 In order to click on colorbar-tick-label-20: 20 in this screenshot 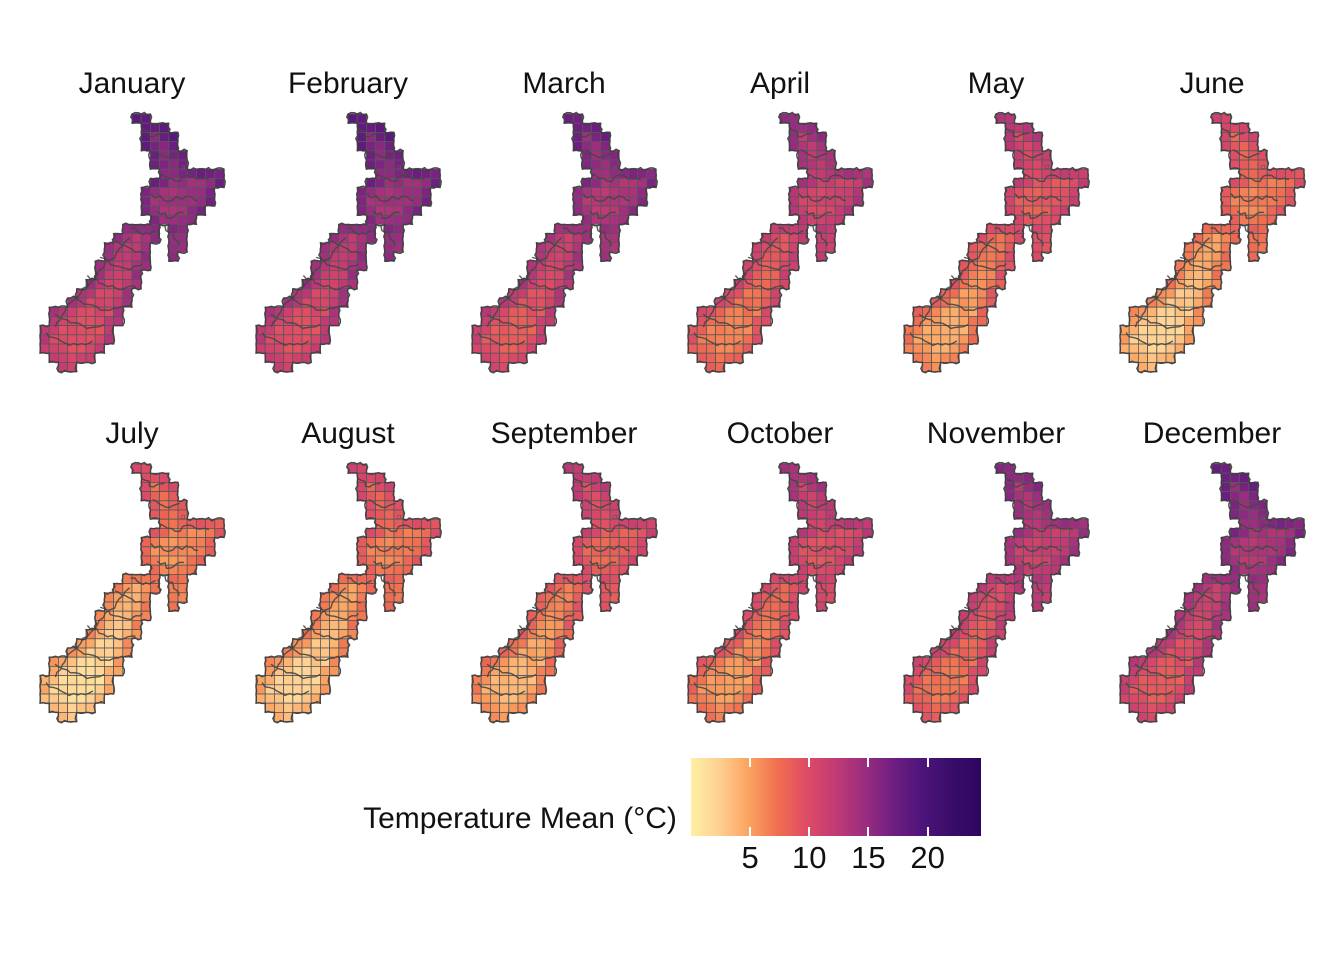, I will do `click(927, 857)`.